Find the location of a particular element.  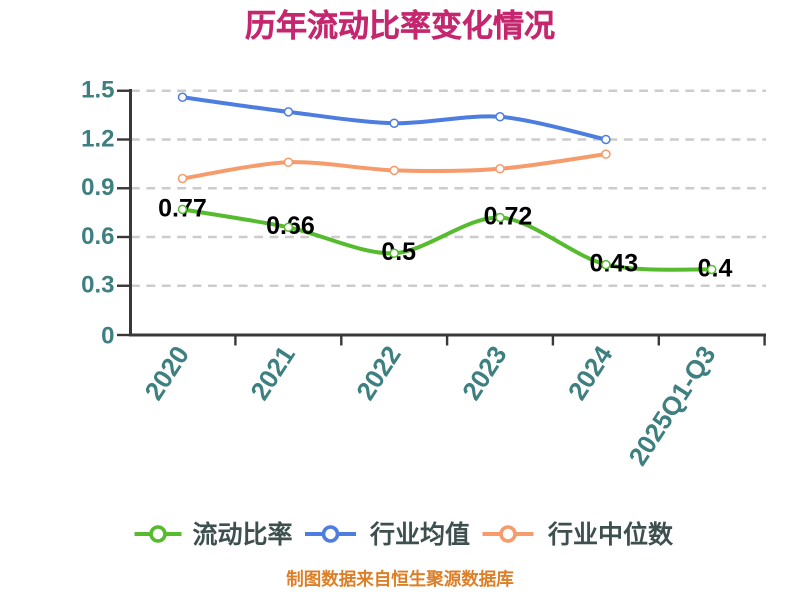

svg-text: 0 is located at coordinates (107, 336).